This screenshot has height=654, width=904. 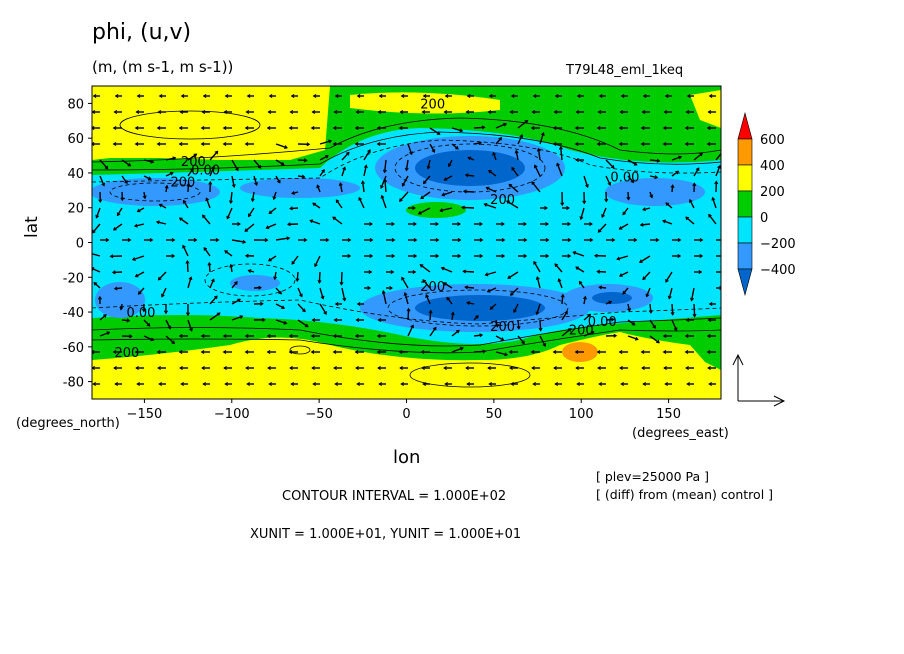 I want to click on y-tick-label: -40, so click(x=73, y=313).